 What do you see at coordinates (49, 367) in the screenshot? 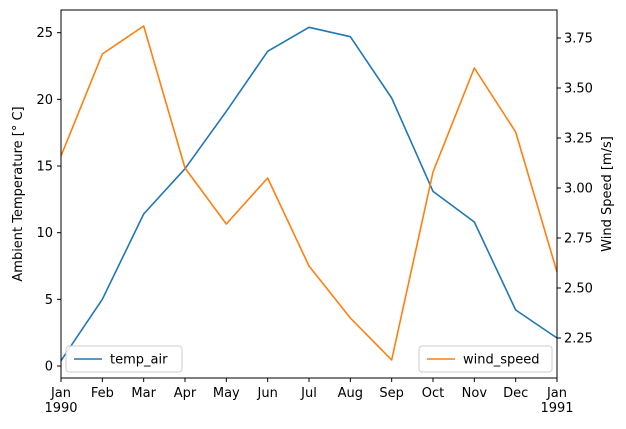
I see `left-tick-label: 0` at bounding box center [49, 367].